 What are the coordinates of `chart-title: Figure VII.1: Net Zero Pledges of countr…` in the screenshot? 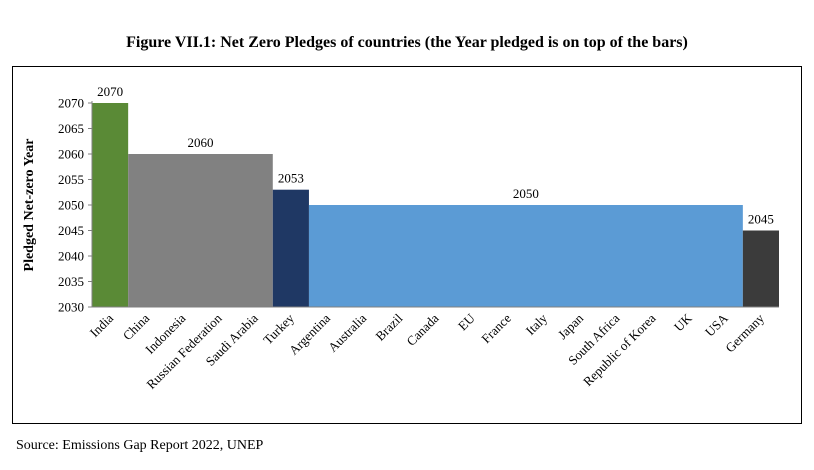 It's located at (407, 42).